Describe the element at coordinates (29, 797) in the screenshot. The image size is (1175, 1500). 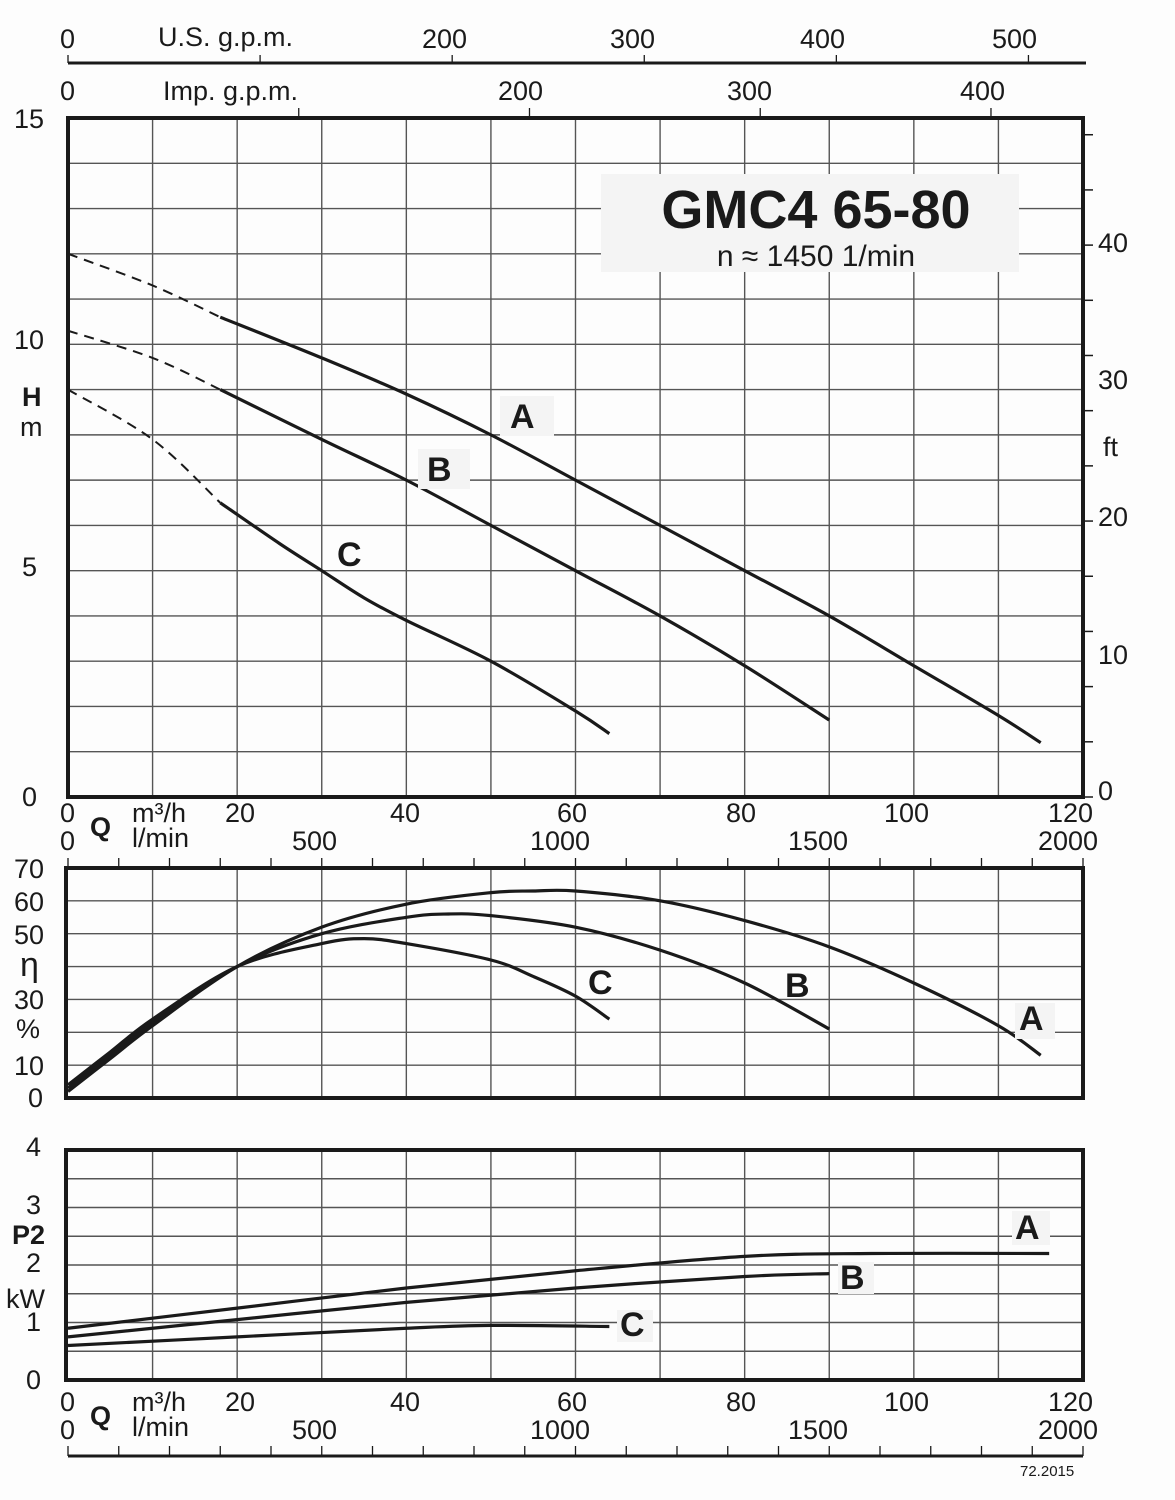
I see `head-tick-0: 0` at that location.